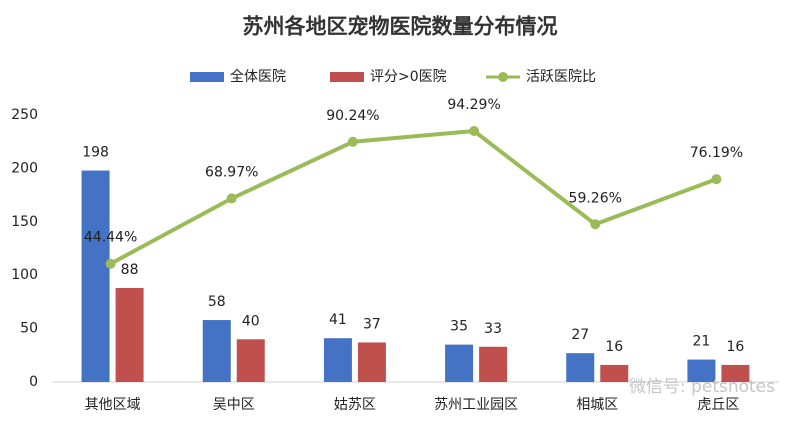  I want to click on line-value-label: 90.24%, so click(352, 116).